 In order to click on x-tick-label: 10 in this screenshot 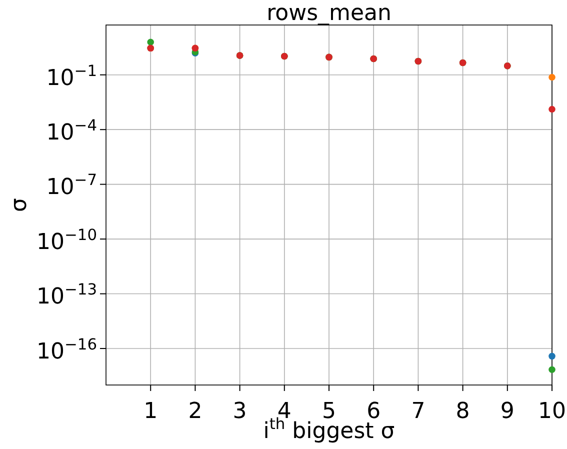, I will do `click(552, 411)`.